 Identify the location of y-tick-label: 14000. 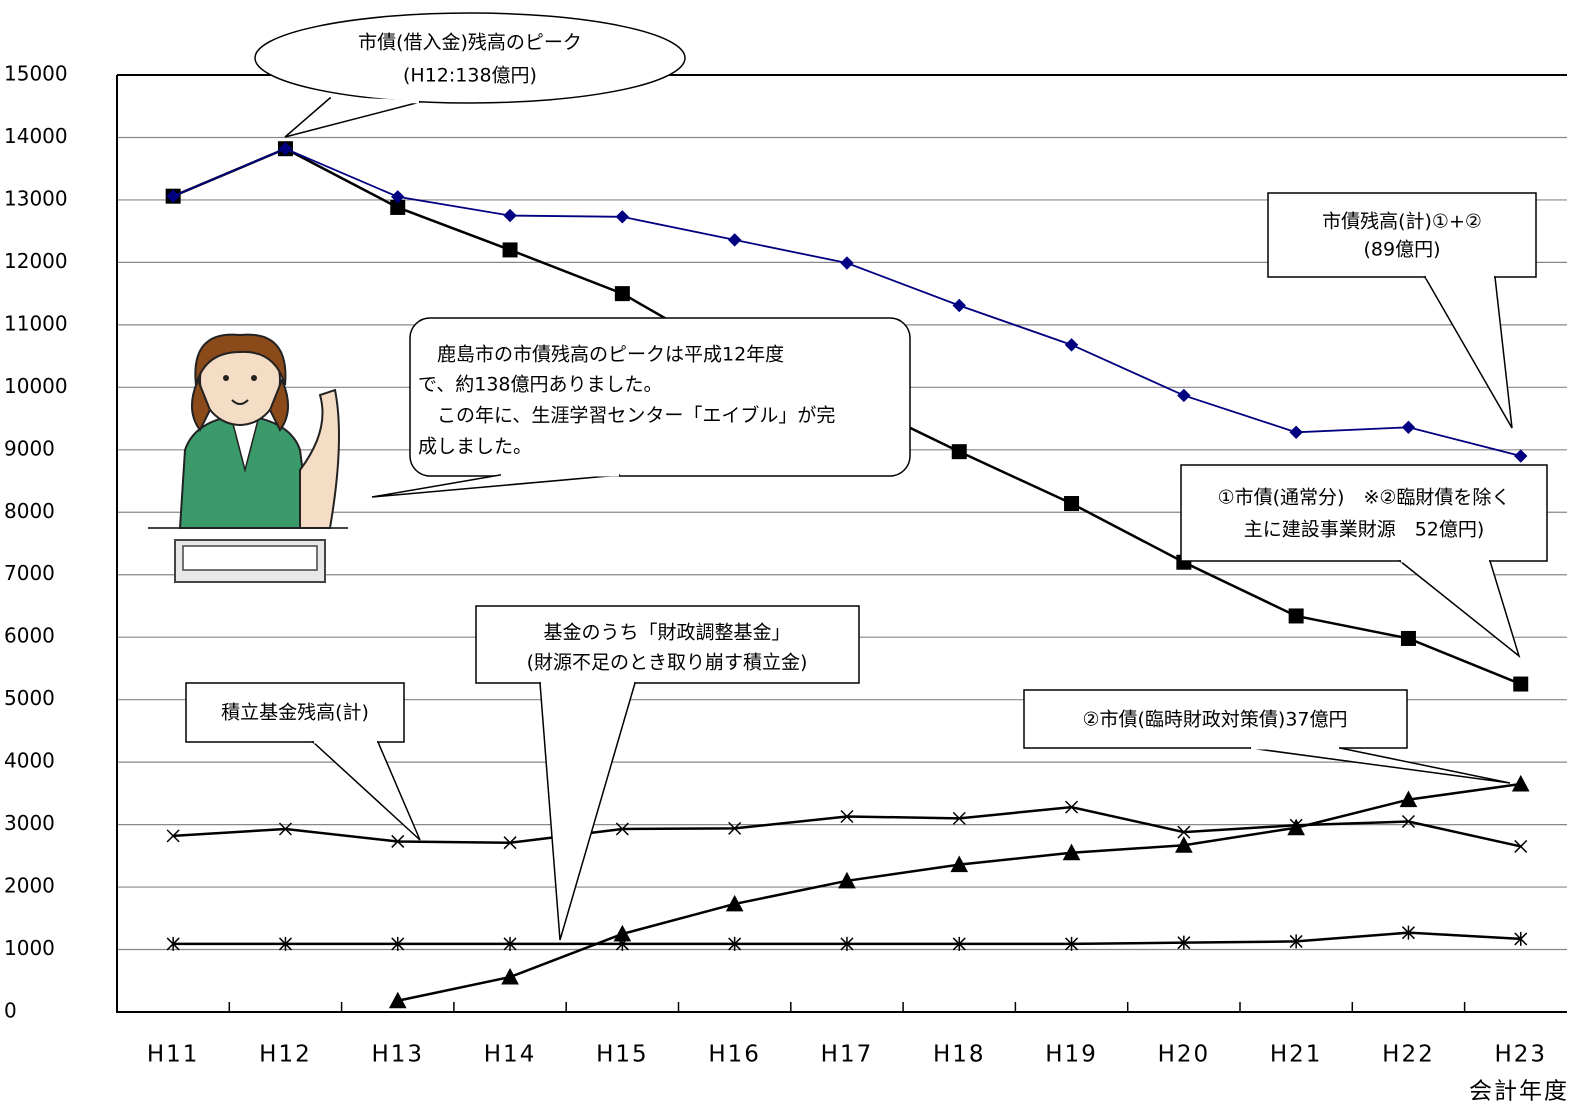
(36, 136).